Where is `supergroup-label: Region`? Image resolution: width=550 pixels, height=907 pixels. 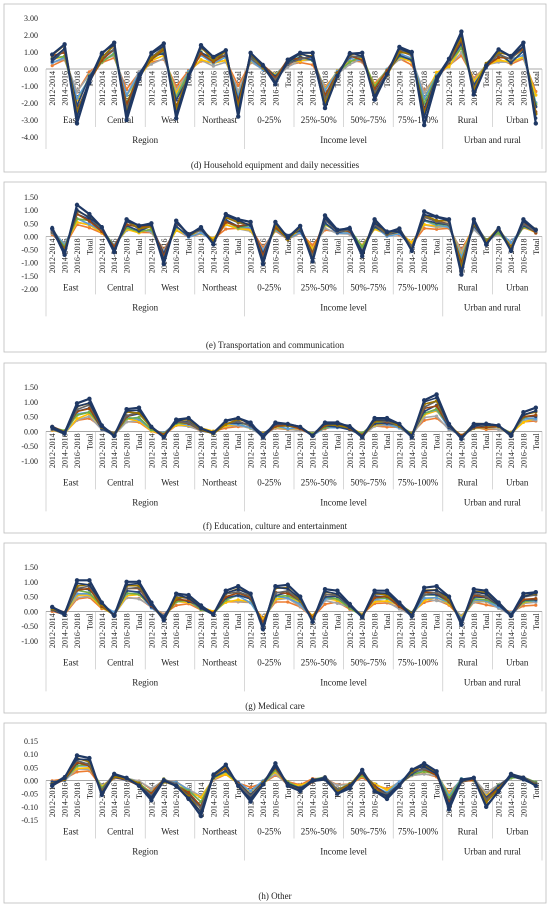
supergroup-label: Region is located at coordinates (145, 682).